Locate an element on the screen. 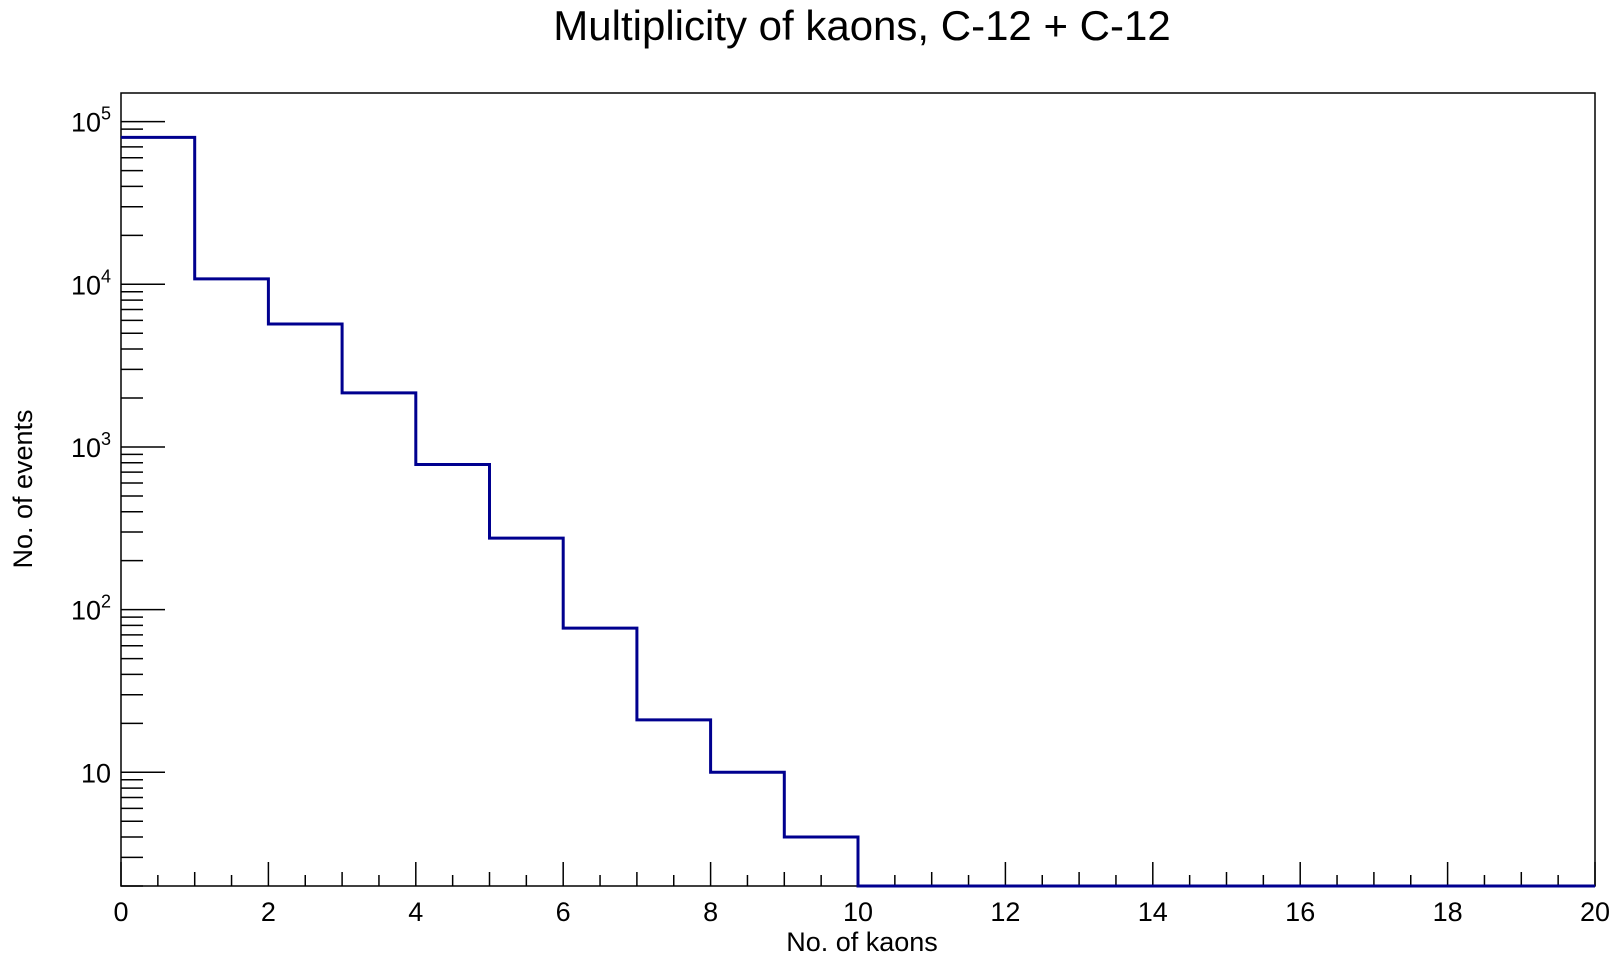 This screenshot has height=964, width=1616. y-tick-label: 10 is located at coordinates (96, 773).